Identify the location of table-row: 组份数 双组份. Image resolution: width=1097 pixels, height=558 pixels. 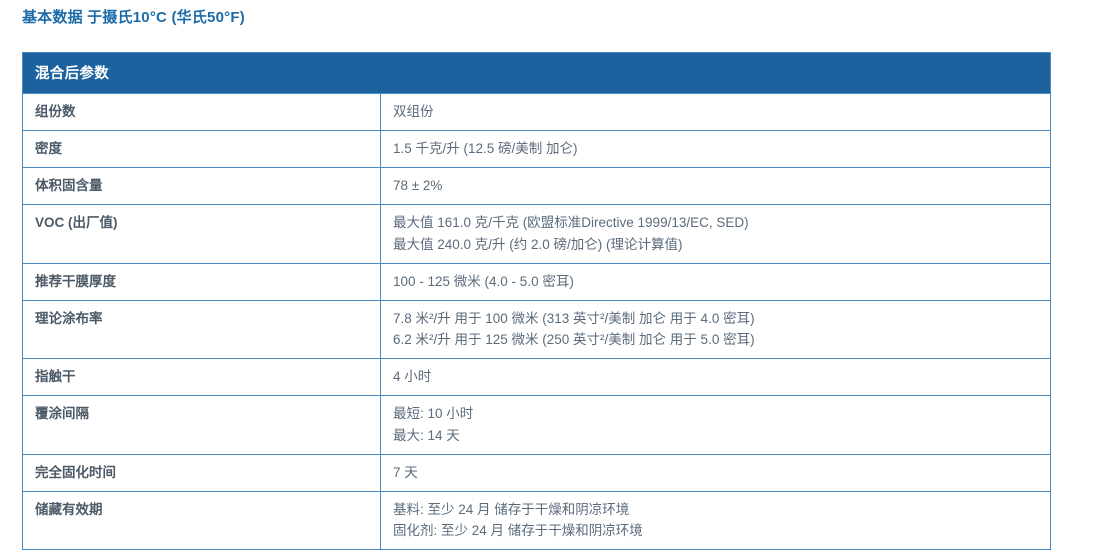
(536, 112).